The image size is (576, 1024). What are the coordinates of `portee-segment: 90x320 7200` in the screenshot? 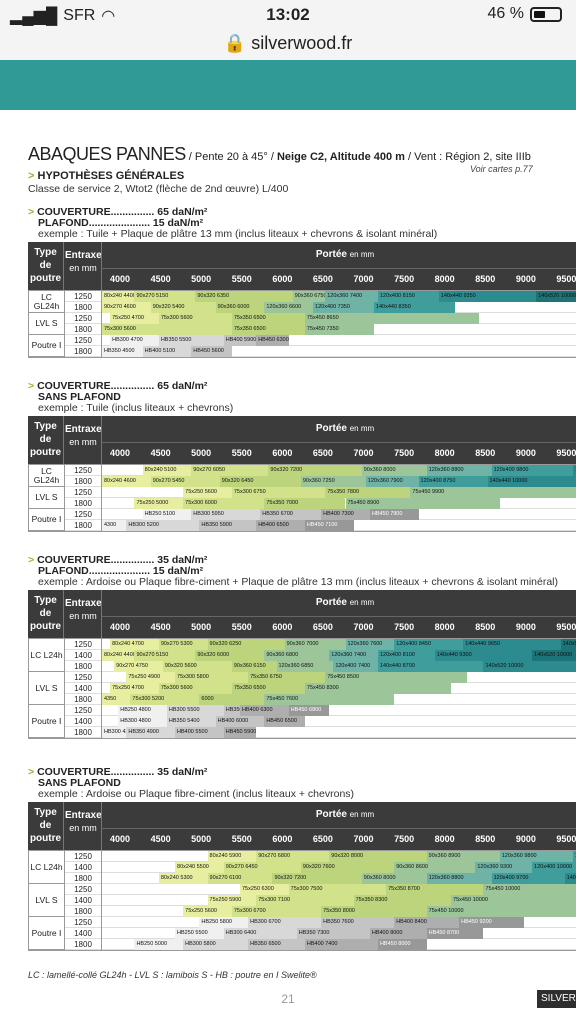 It's located at (315, 470).